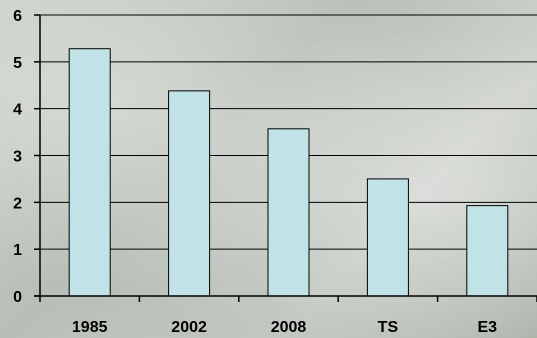  What do you see at coordinates (17, 16) in the screenshot?
I see `y-tick-label: 6` at bounding box center [17, 16].